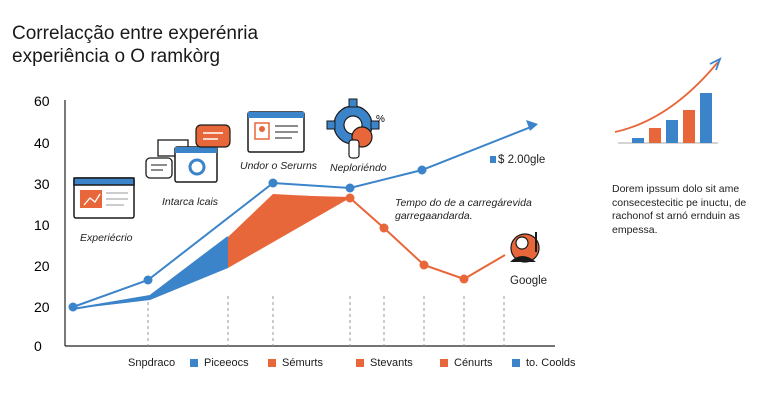 This screenshot has width=768, height=419. I want to click on y-tick-label: 10, so click(42, 225).